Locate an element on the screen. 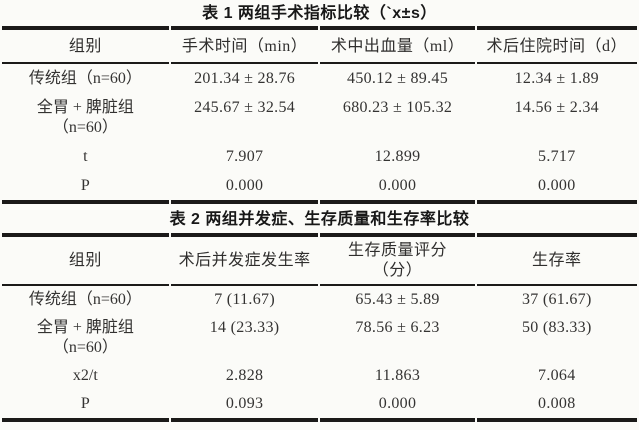  table2-header-row: 组别 术后并发症发生率 生存质量评分 （分） 生存率 is located at coordinates (319, 259).